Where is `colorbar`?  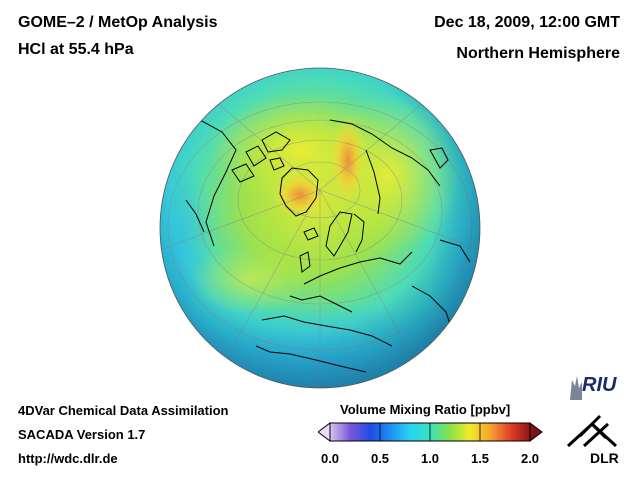
colorbar is located at coordinates (430, 432).